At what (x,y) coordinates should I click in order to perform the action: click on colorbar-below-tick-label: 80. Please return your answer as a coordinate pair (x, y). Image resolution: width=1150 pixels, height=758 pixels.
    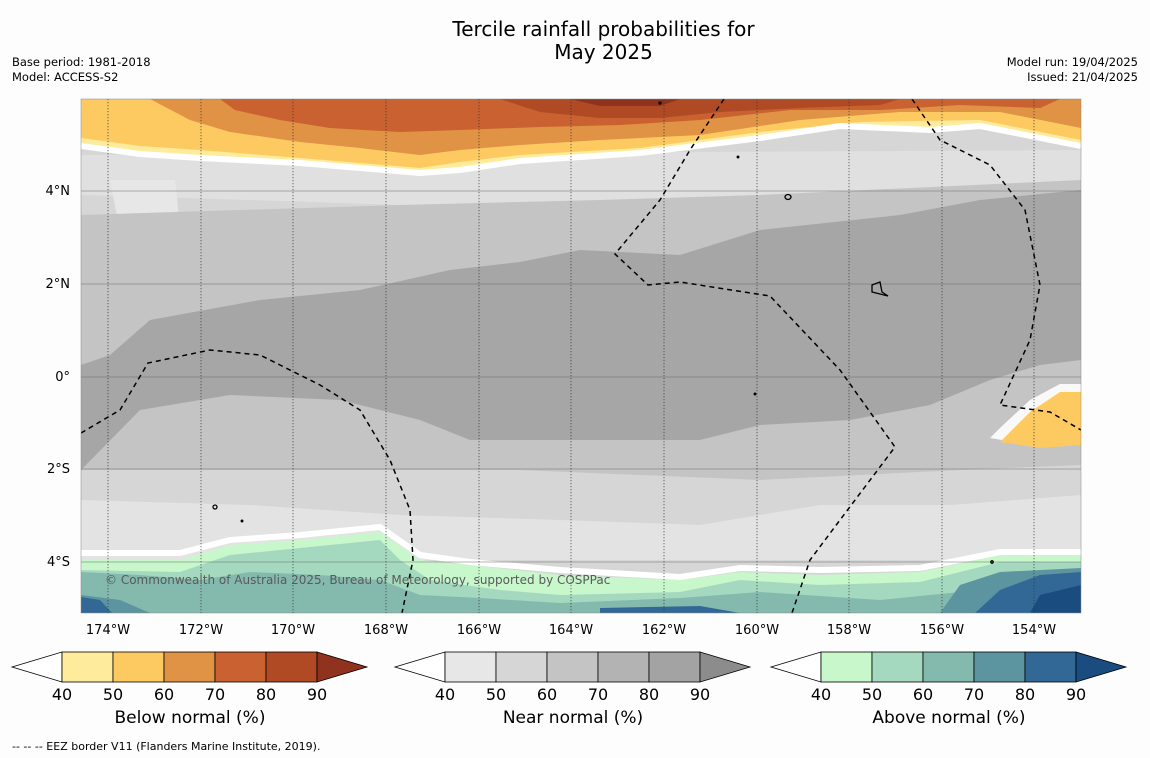
    Looking at the image, I should click on (266, 694).